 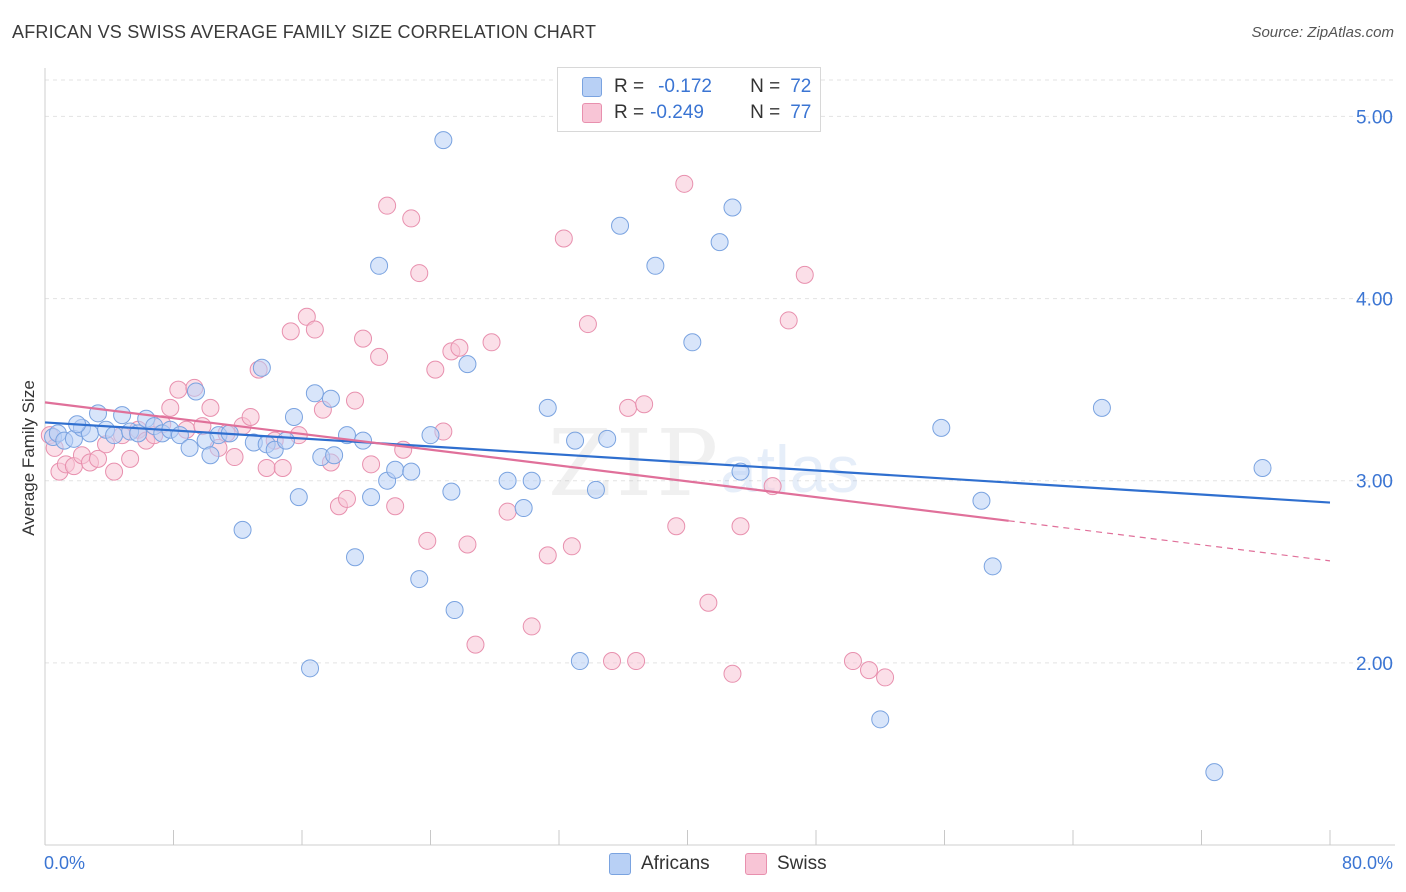 What do you see at coordinates (687, 462) in the screenshot?
I see `africans-trend-line` at bounding box center [687, 462].